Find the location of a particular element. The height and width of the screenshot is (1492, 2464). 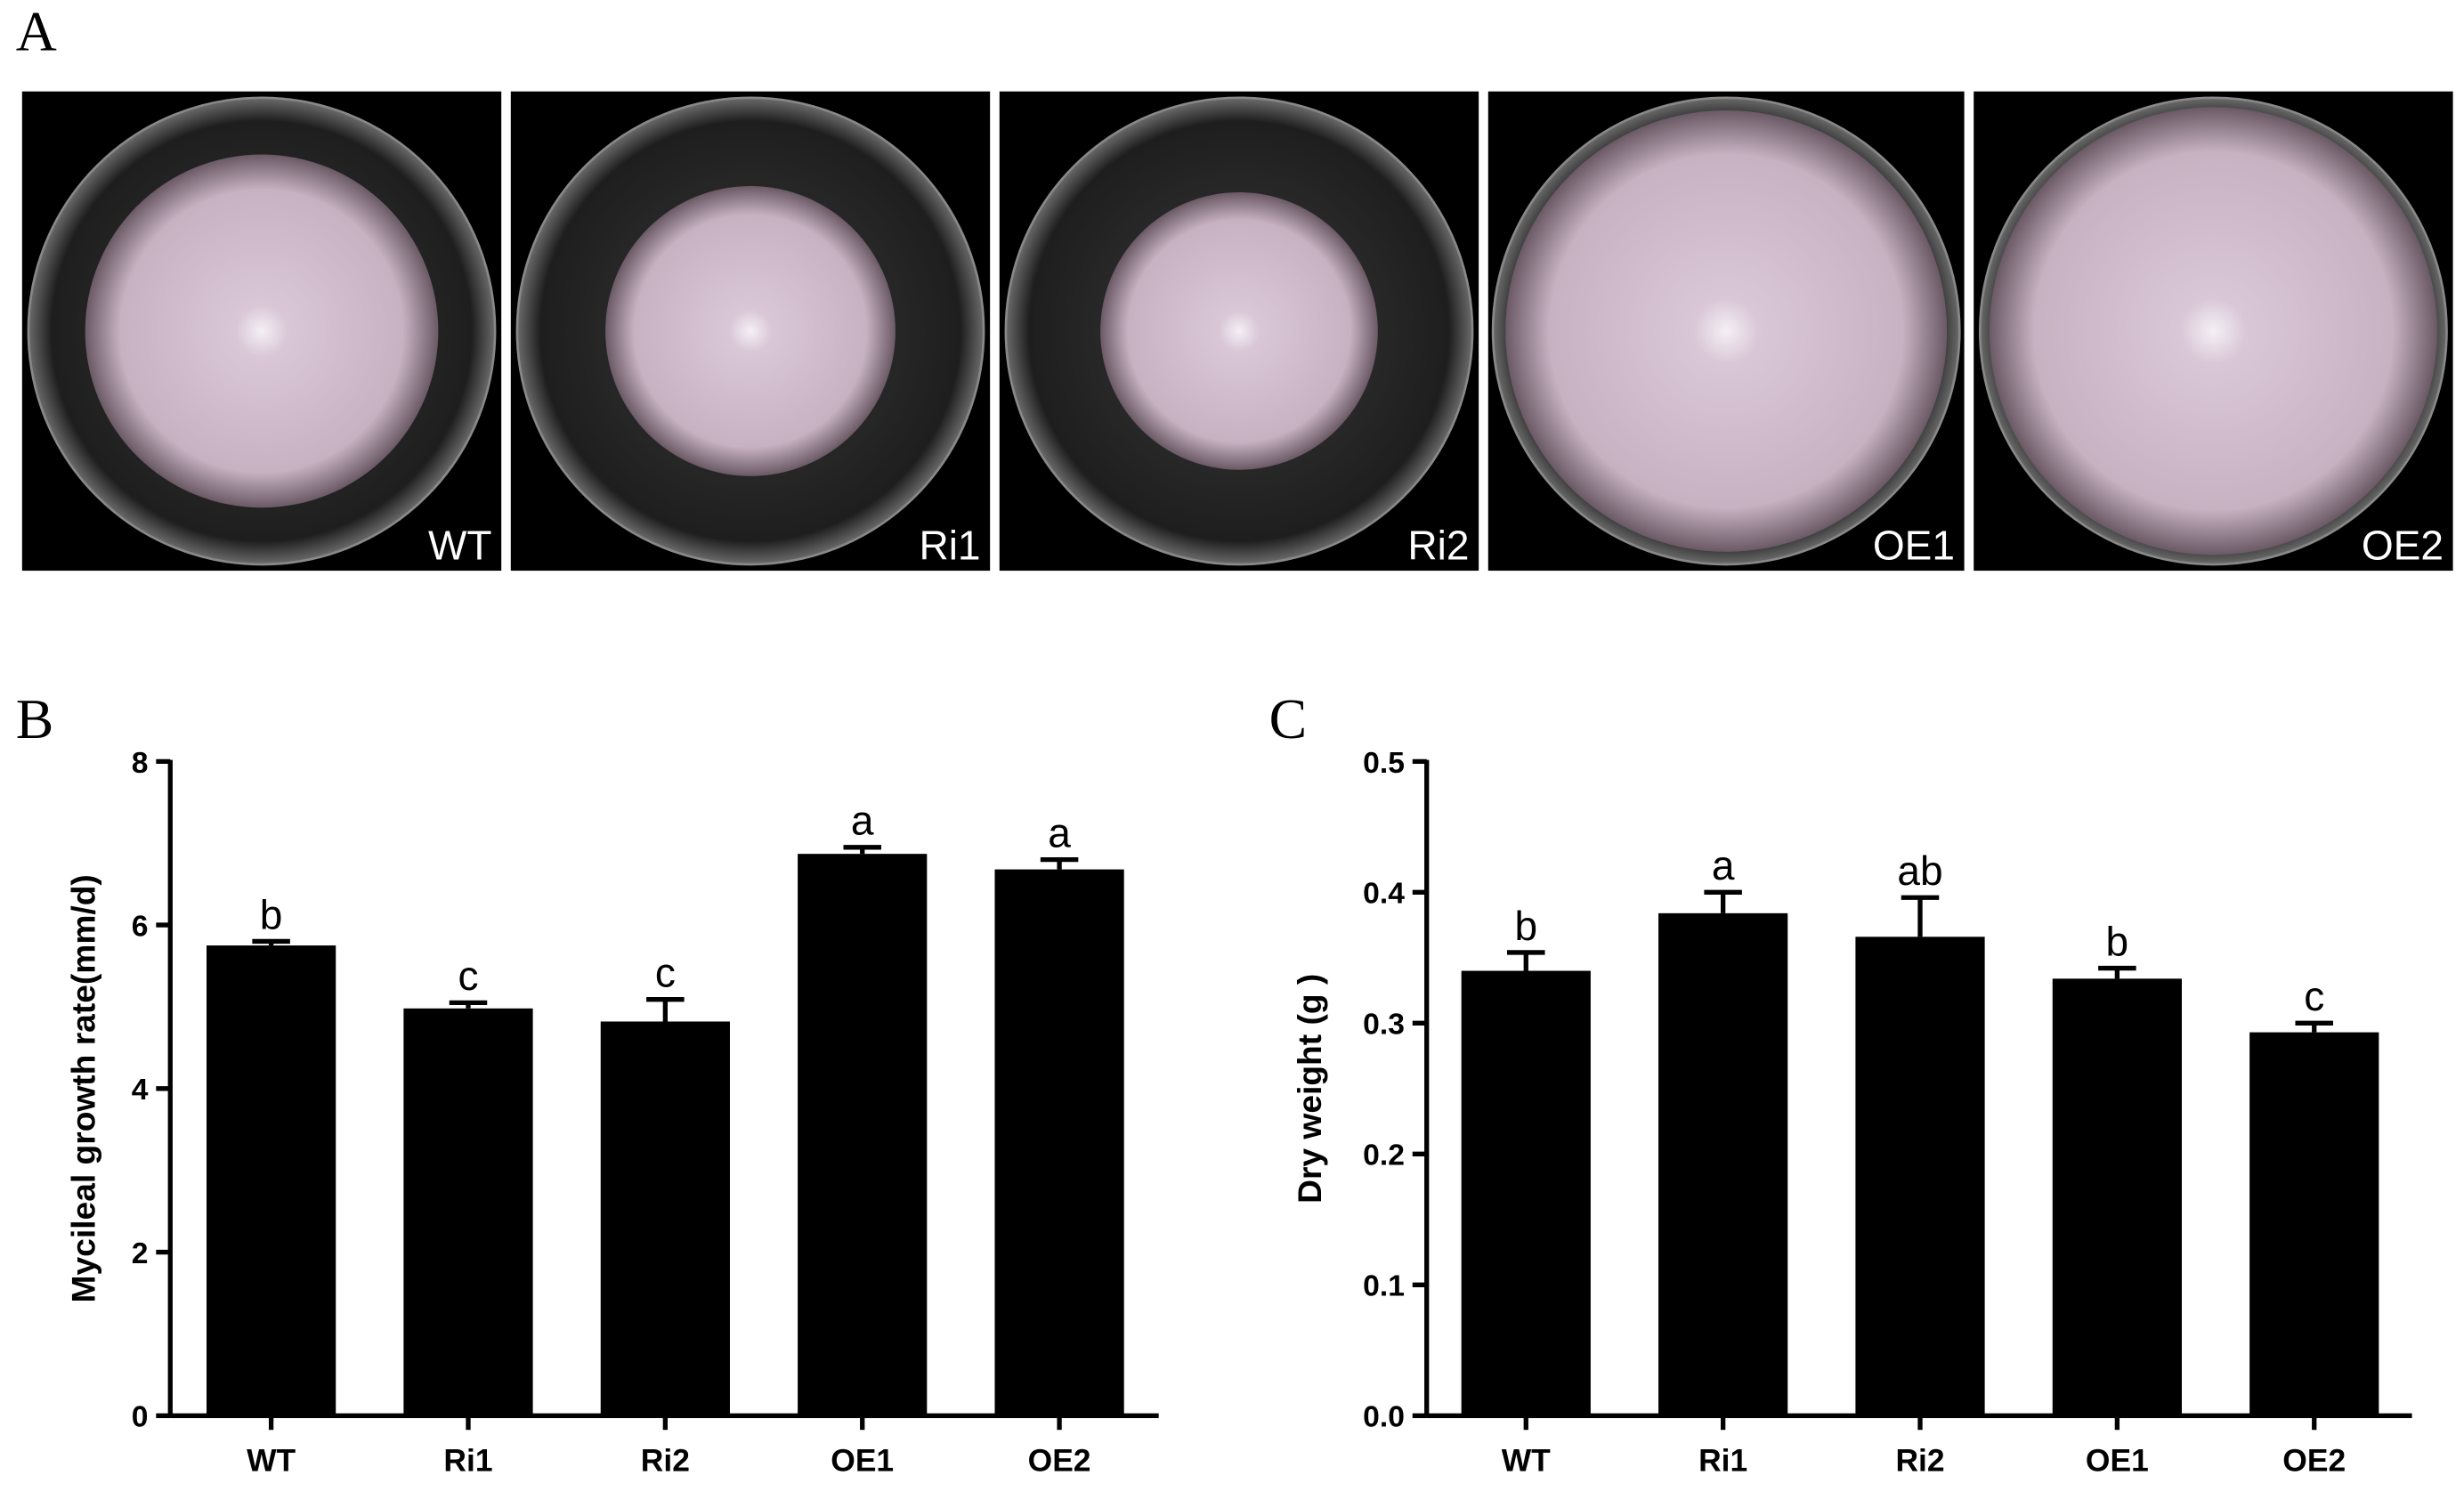

plate-label: Ri2 is located at coordinates (1438, 546).